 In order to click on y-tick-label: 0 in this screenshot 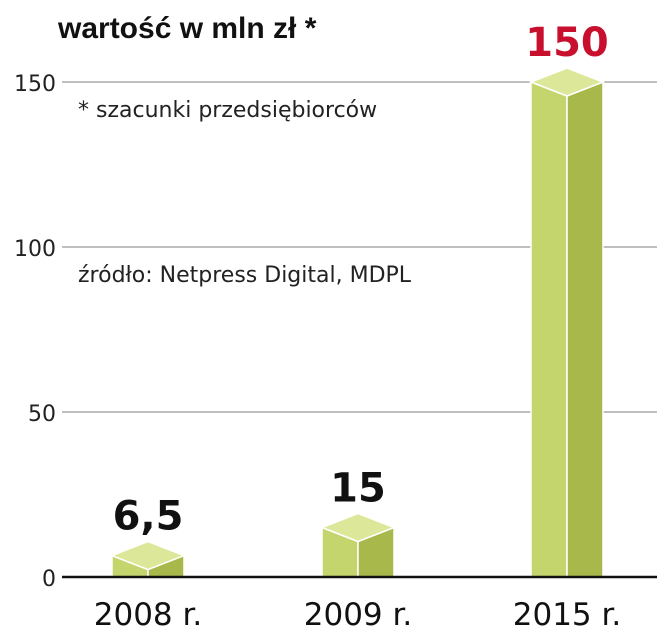, I will do `click(49, 579)`.